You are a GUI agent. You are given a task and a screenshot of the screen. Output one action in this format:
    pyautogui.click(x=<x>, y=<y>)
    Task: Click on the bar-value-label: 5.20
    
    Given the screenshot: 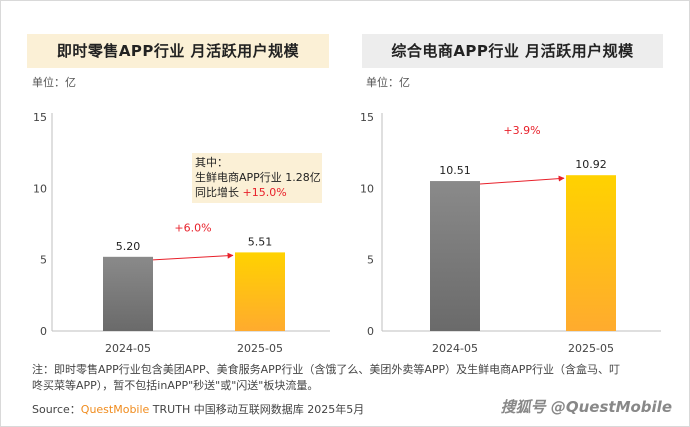 What is the action you would take?
    pyautogui.click(x=128, y=246)
    